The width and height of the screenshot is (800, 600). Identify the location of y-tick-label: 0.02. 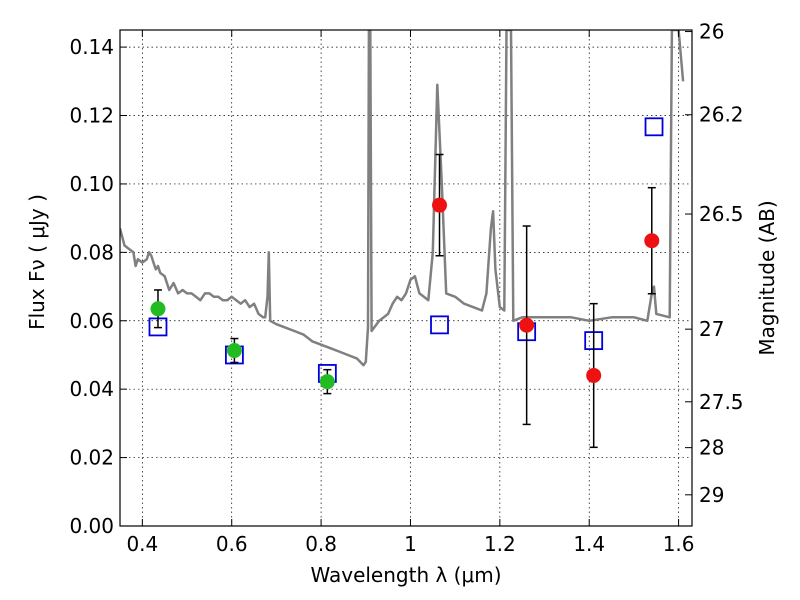
(91, 458).